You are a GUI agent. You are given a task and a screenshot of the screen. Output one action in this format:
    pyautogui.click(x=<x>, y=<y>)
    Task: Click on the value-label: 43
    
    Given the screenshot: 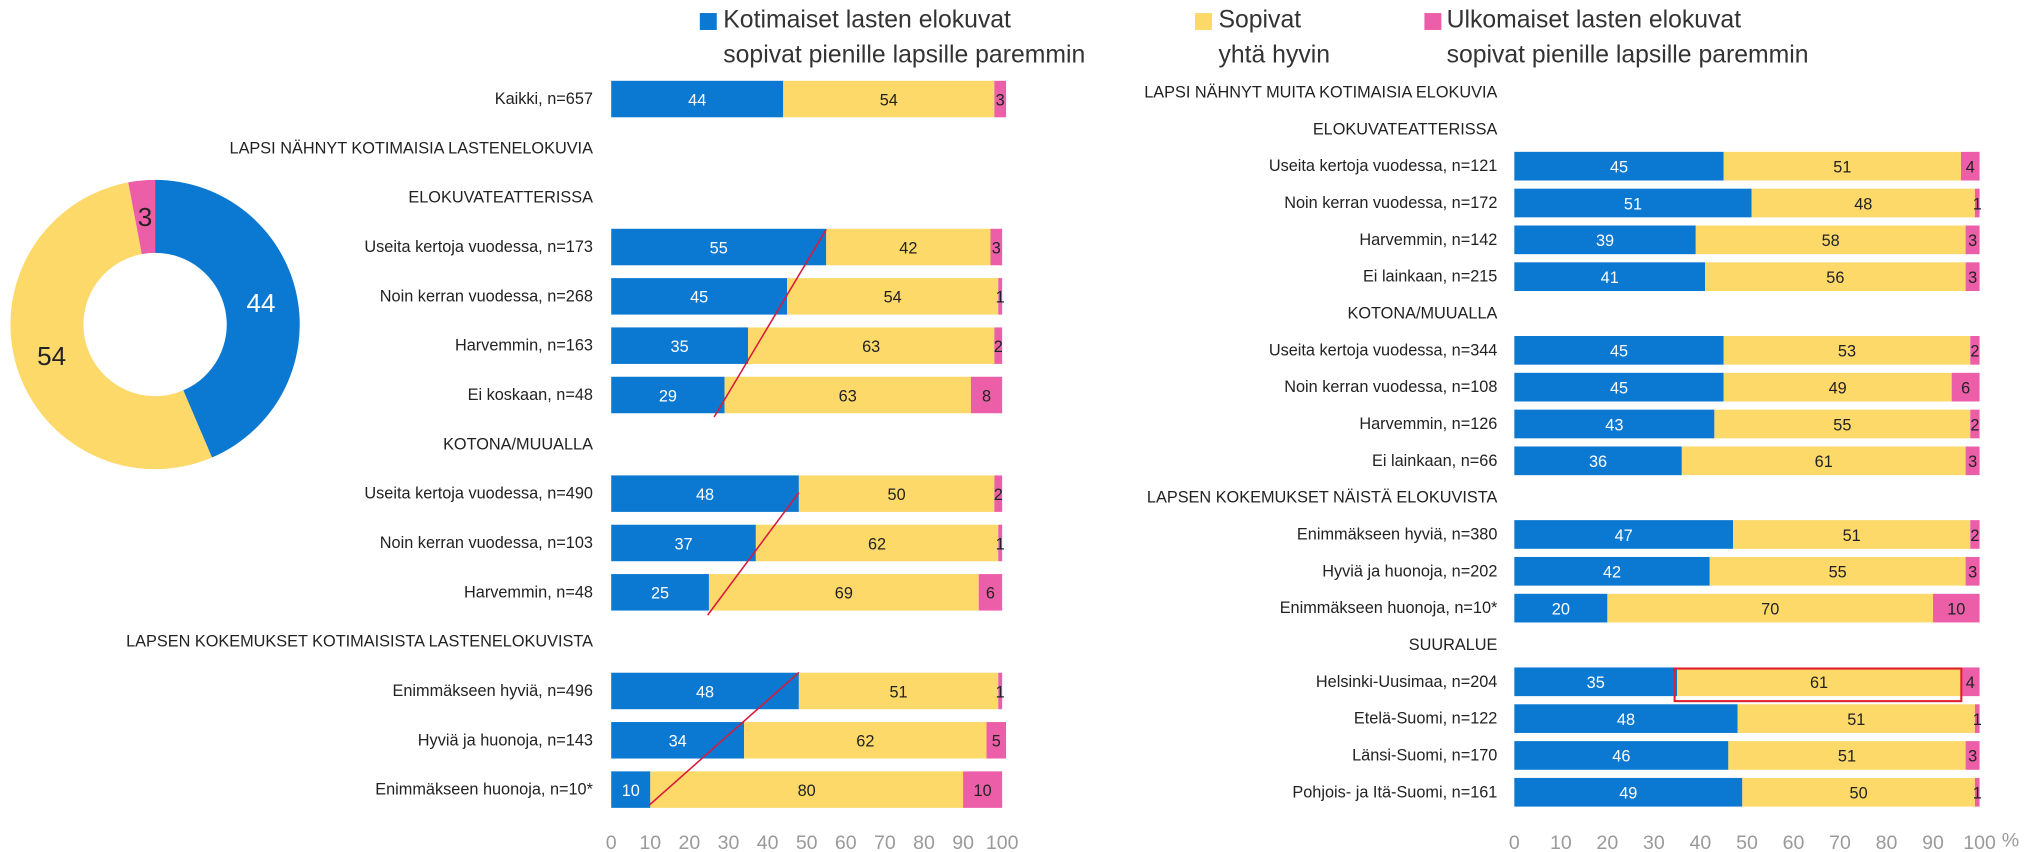 What is the action you would take?
    pyautogui.click(x=1614, y=425)
    